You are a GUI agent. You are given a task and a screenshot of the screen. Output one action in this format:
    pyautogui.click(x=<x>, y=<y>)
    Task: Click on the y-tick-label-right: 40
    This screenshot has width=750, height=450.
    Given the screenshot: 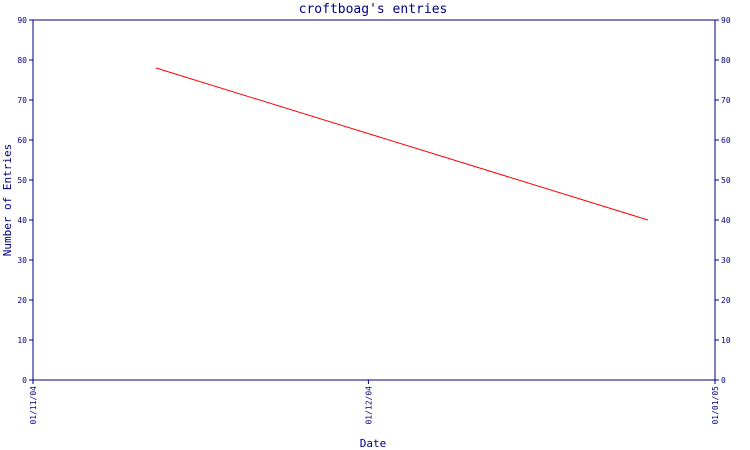 What is the action you would take?
    pyautogui.click(x=726, y=220)
    